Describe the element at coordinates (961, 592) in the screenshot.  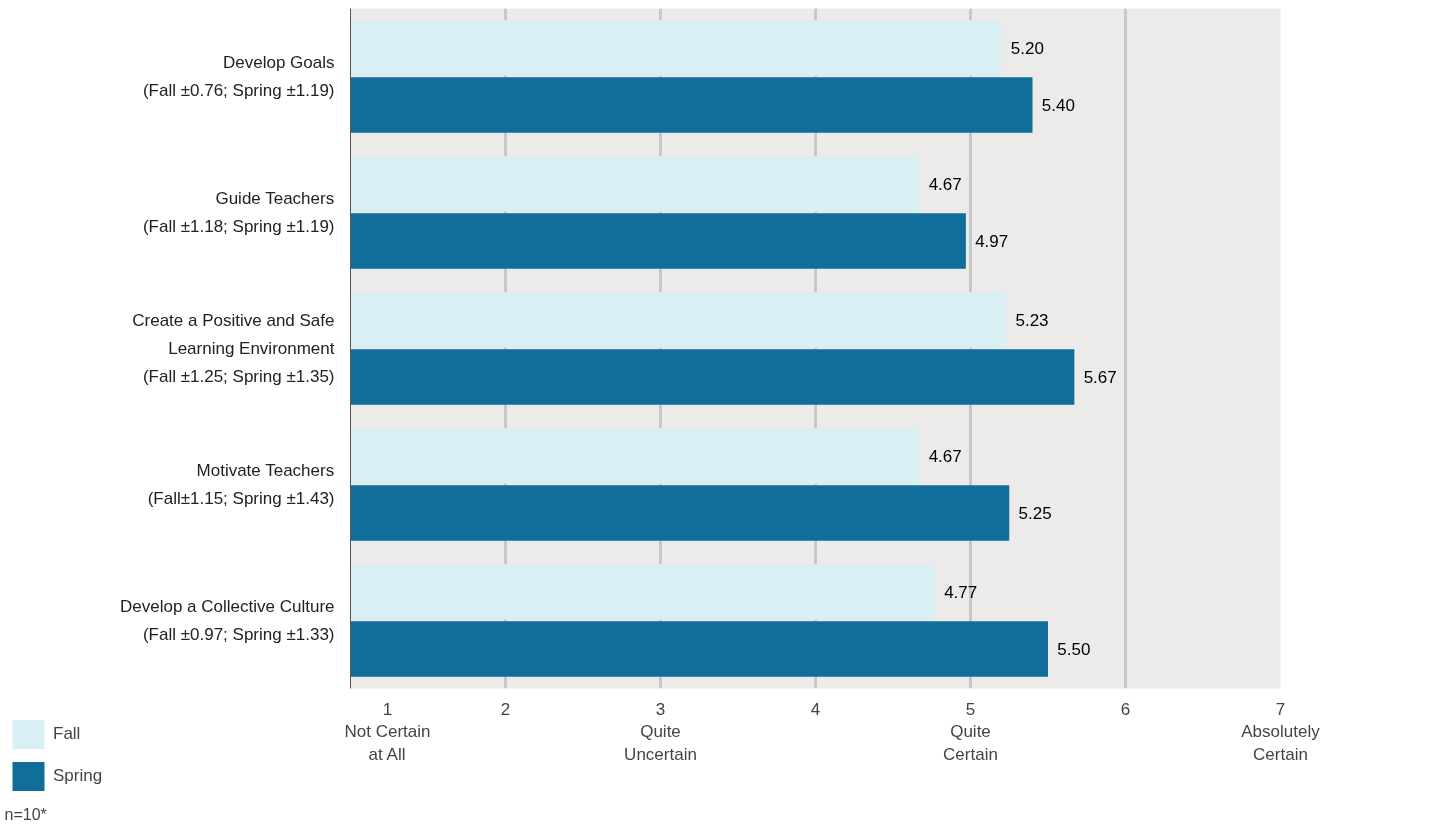
I see `data-label: 4.77` at that location.